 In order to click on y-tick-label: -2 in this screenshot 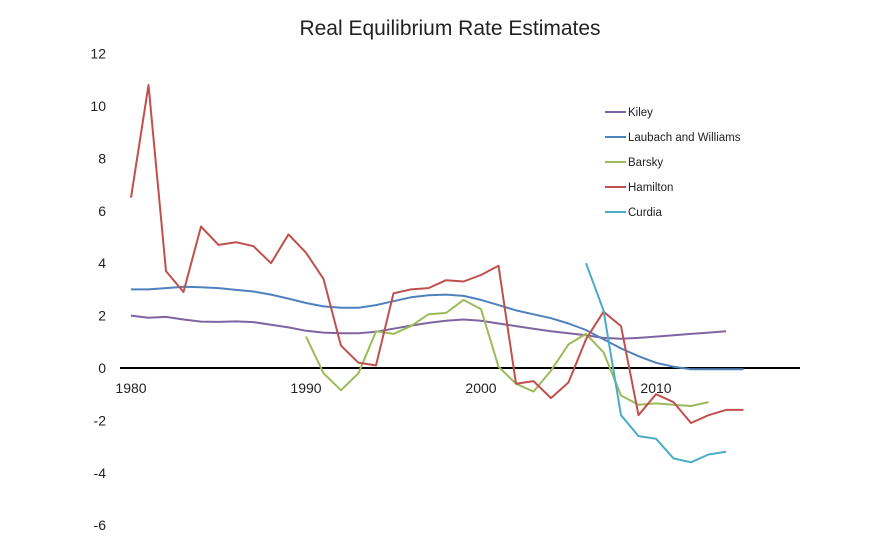, I will do `click(100, 420)`.